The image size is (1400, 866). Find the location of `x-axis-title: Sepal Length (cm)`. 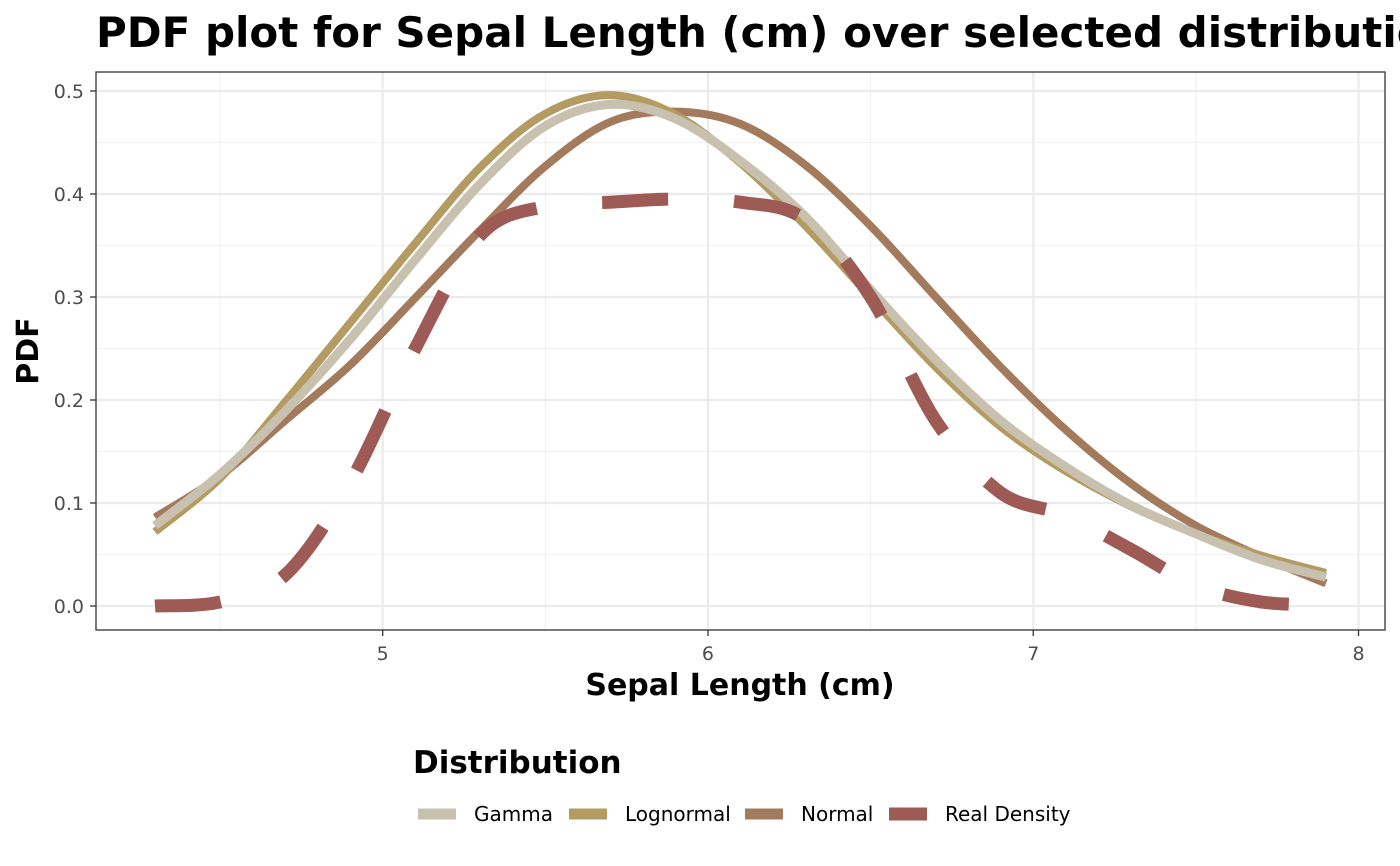

x-axis-title: Sepal Length (cm) is located at coordinates (739, 685).